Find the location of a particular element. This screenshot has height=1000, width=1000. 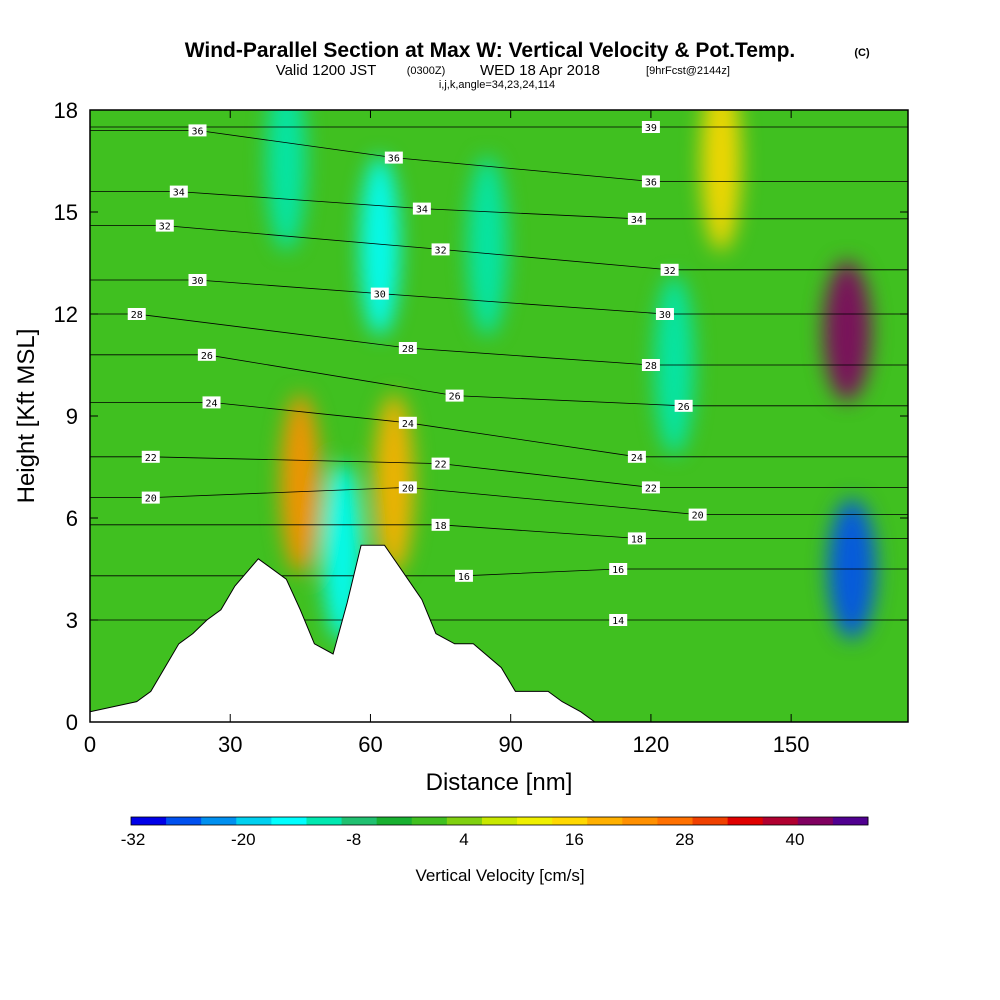

x-tick-label: 150 is located at coordinates (791, 744).